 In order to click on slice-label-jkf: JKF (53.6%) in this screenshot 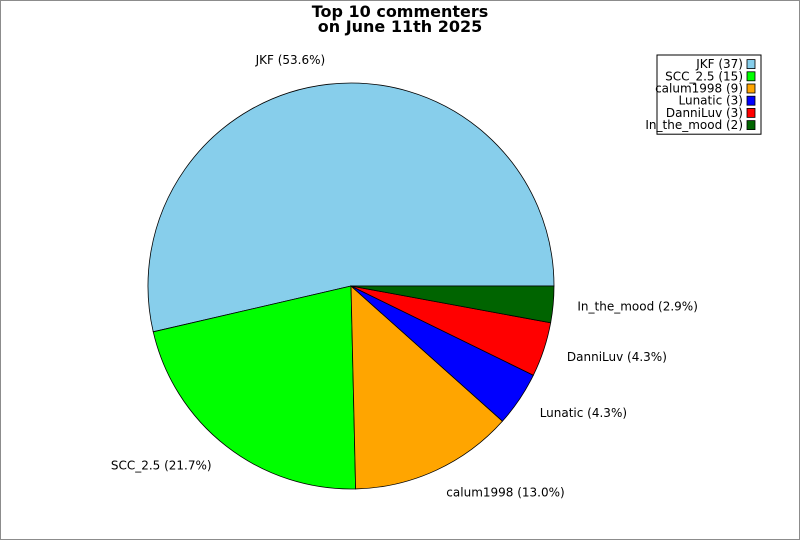, I will do `click(290, 60)`.